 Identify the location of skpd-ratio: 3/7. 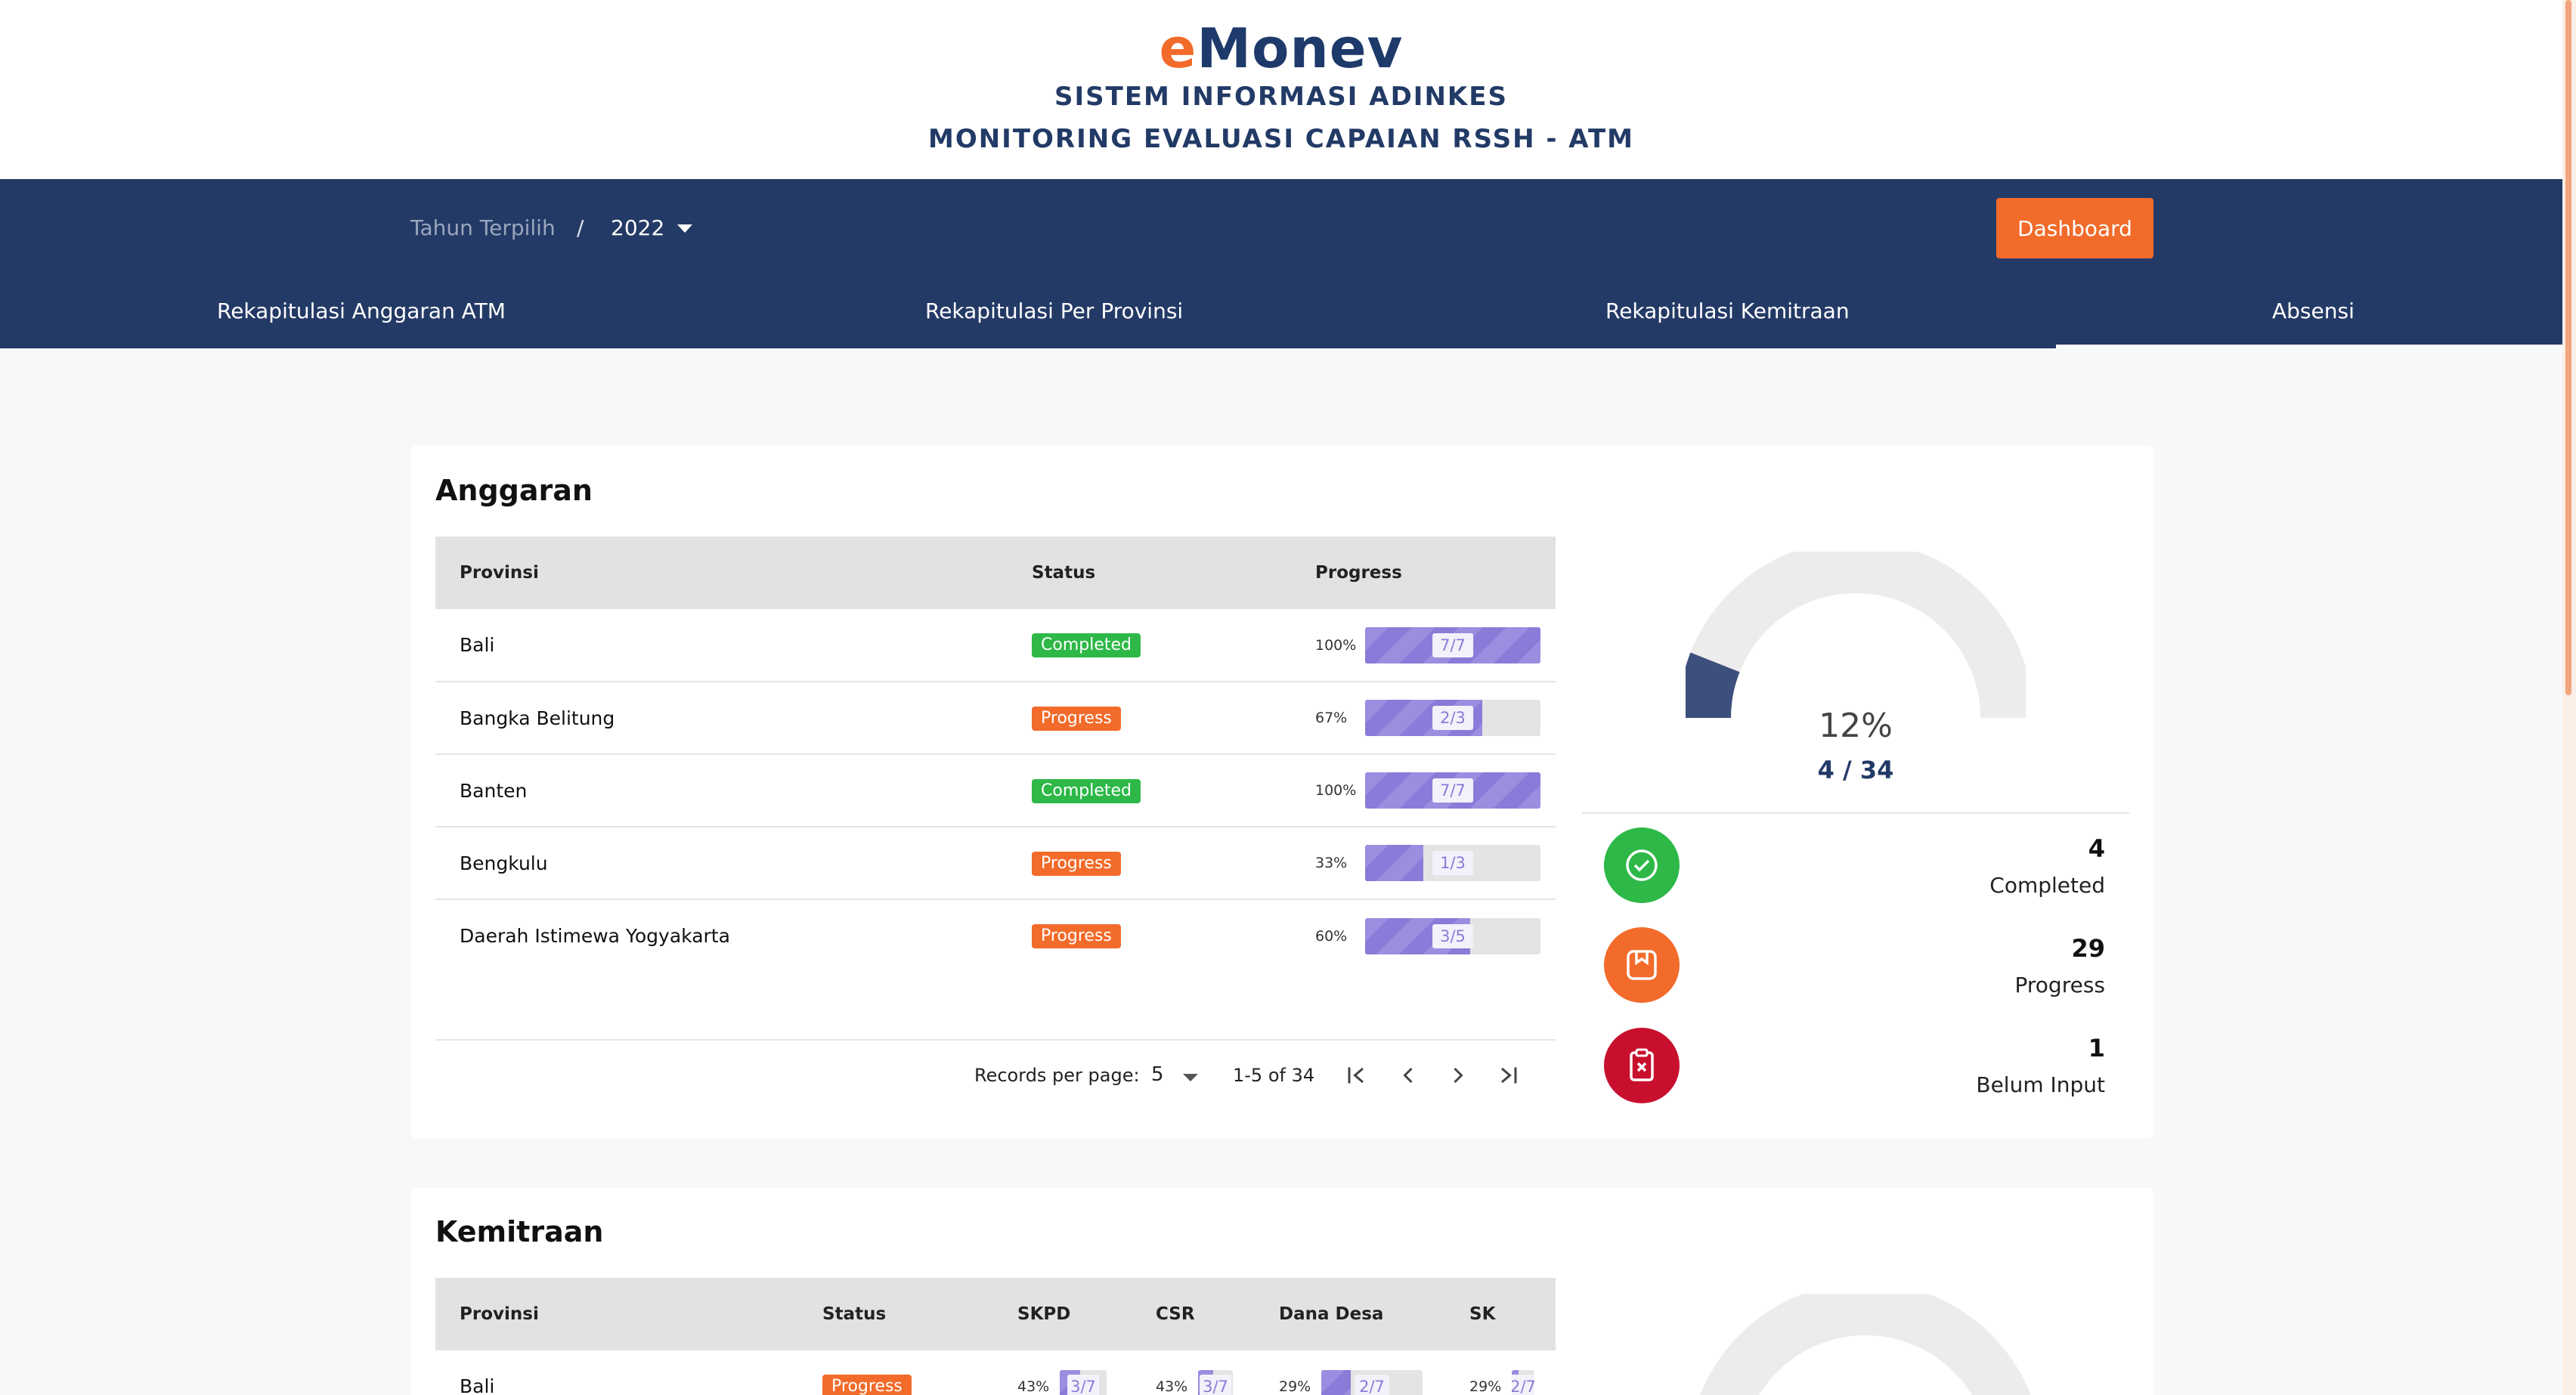
(1083, 1385).